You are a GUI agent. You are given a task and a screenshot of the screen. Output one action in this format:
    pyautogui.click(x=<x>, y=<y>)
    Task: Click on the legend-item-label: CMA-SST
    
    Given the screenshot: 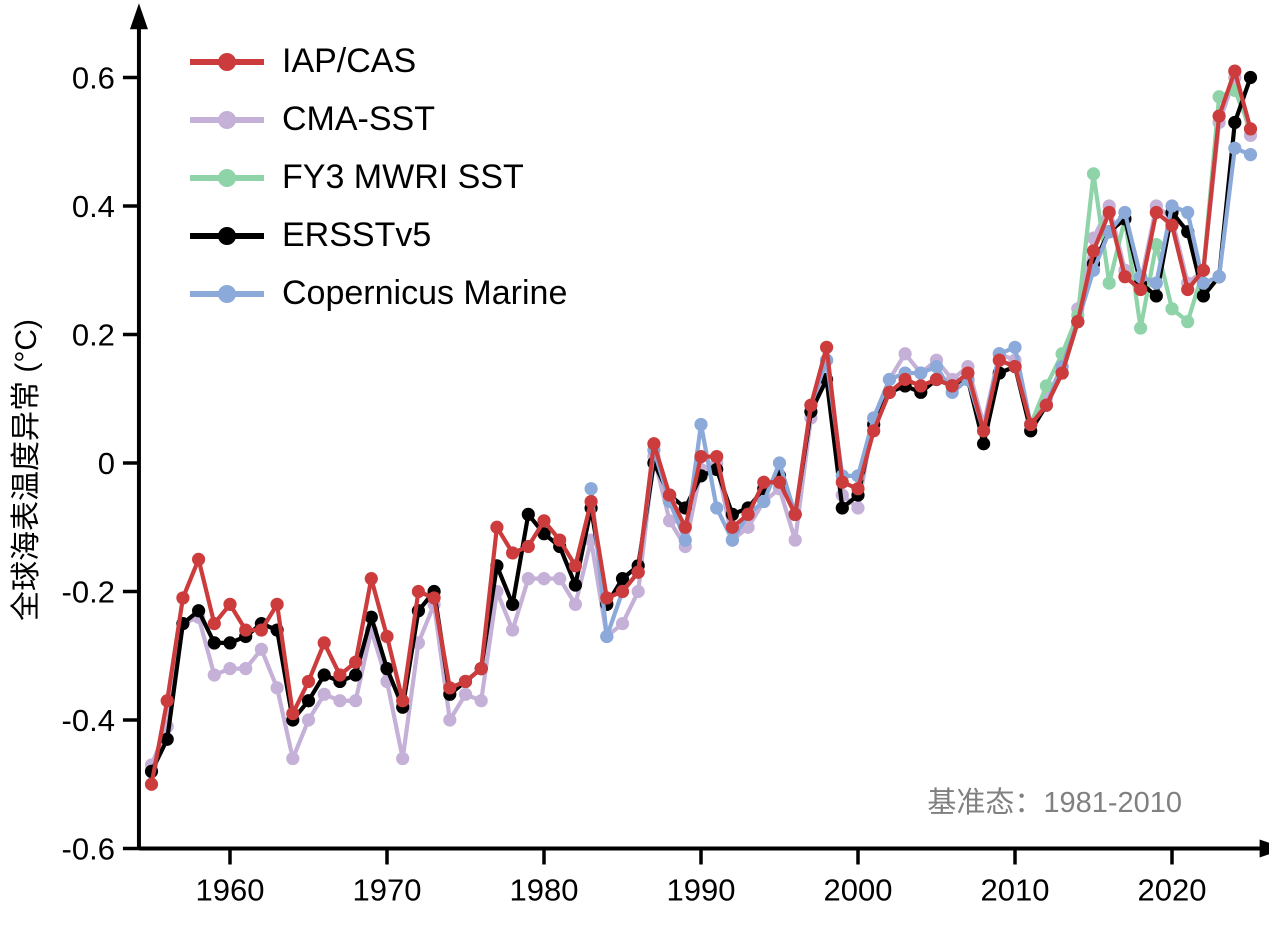 What is the action you would take?
    pyautogui.click(x=358, y=119)
    